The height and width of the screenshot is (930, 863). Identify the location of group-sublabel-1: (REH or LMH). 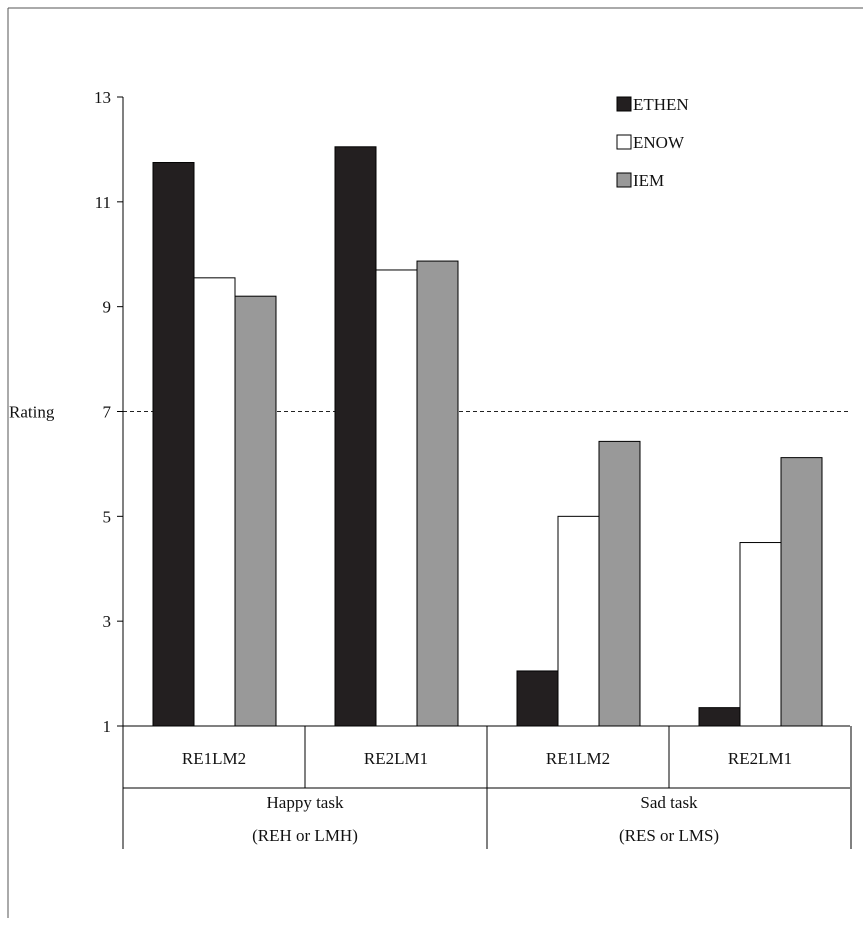
(305, 835).